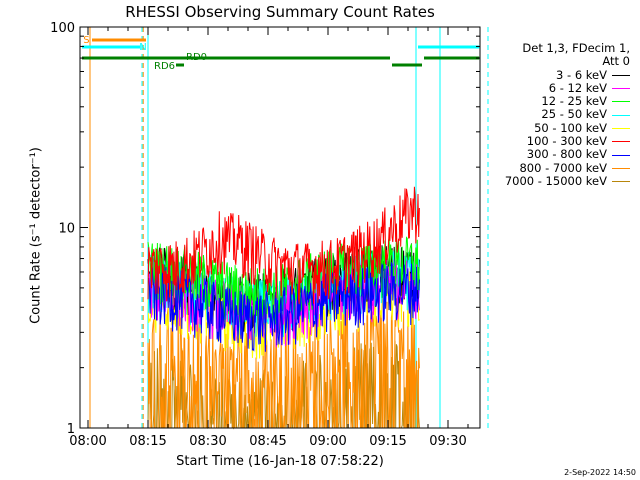 The height and width of the screenshot is (480, 640). Describe the element at coordinates (447, 441) in the screenshot. I see `x-tick-label: 09:30` at that location.